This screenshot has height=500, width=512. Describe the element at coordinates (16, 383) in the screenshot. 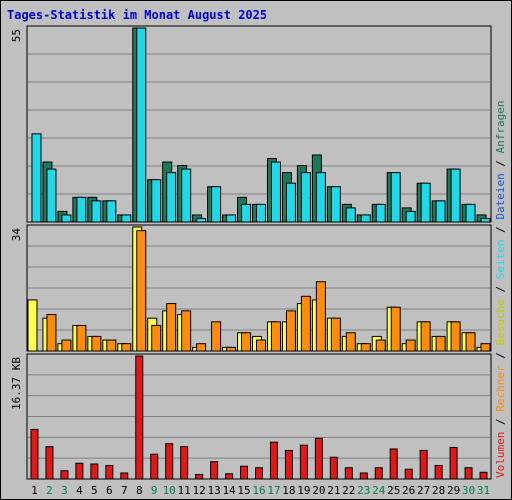

I see `y-max-label-bottom: 16.37 KB` at that location.